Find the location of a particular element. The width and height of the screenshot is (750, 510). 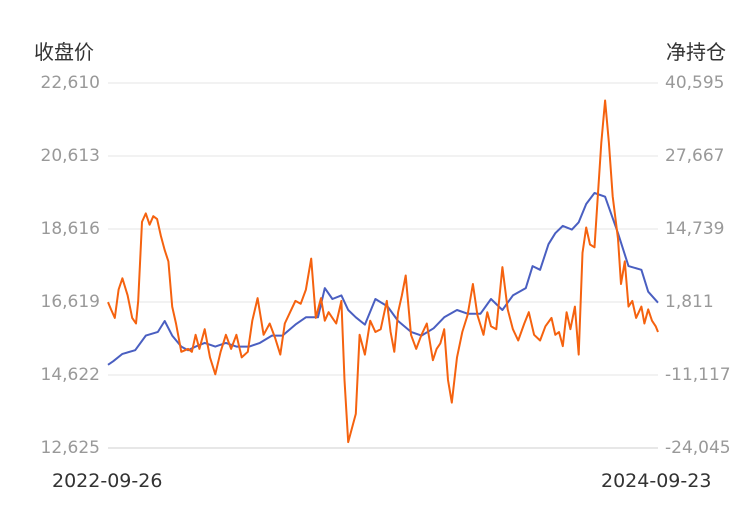

left-y-tick: 22,610 is located at coordinates (70, 83).